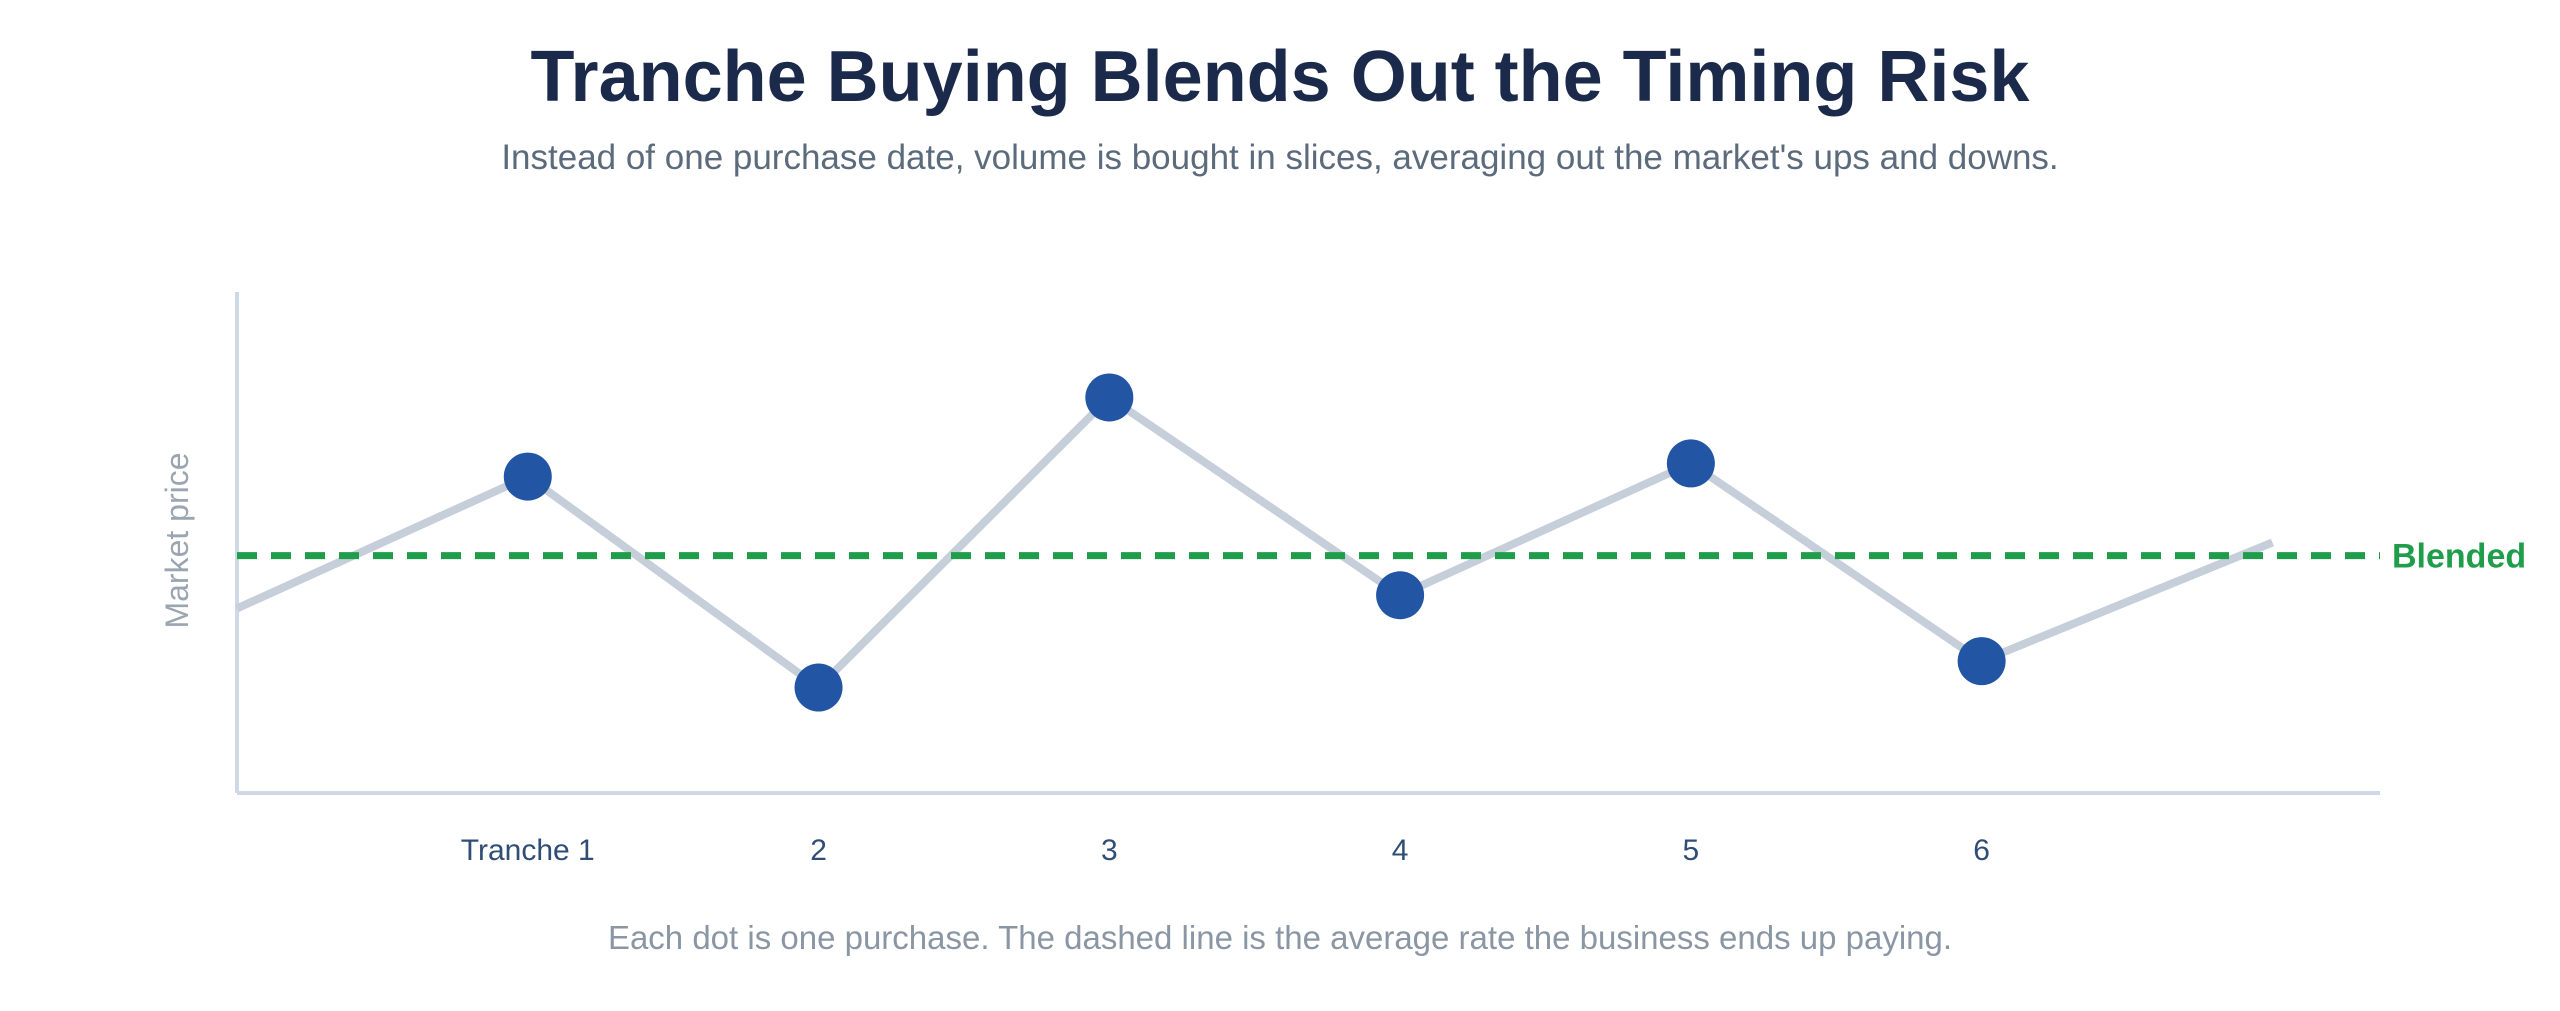 This screenshot has width=2560, height=1011. What do you see at coordinates (177, 540) in the screenshot?
I see `y-axis-label: Market price` at bounding box center [177, 540].